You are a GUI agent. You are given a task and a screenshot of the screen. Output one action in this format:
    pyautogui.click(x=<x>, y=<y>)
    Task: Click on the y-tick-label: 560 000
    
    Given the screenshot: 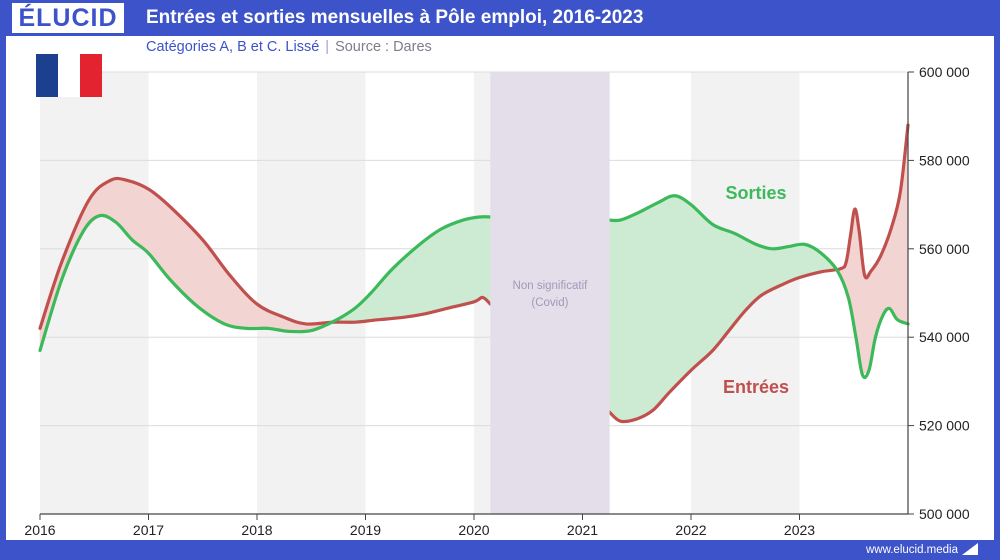 What is the action you would take?
    pyautogui.click(x=944, y=249)
    